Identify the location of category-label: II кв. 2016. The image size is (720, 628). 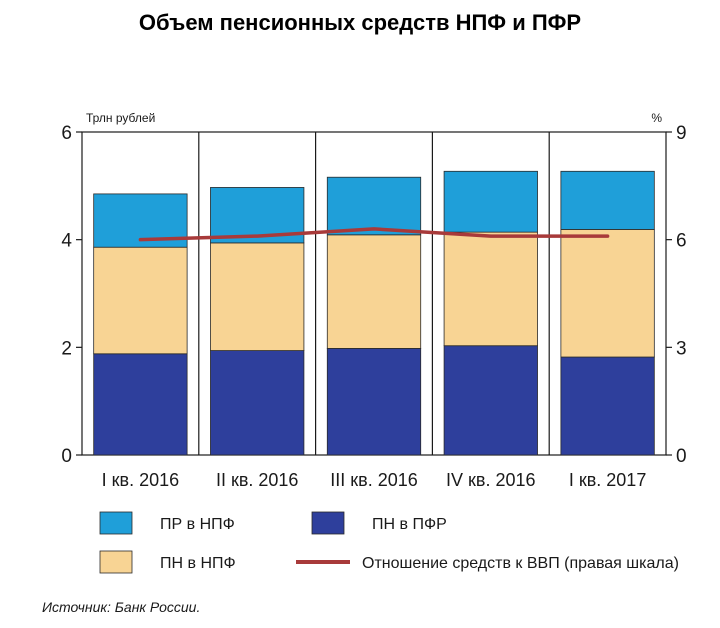
(257, 480).